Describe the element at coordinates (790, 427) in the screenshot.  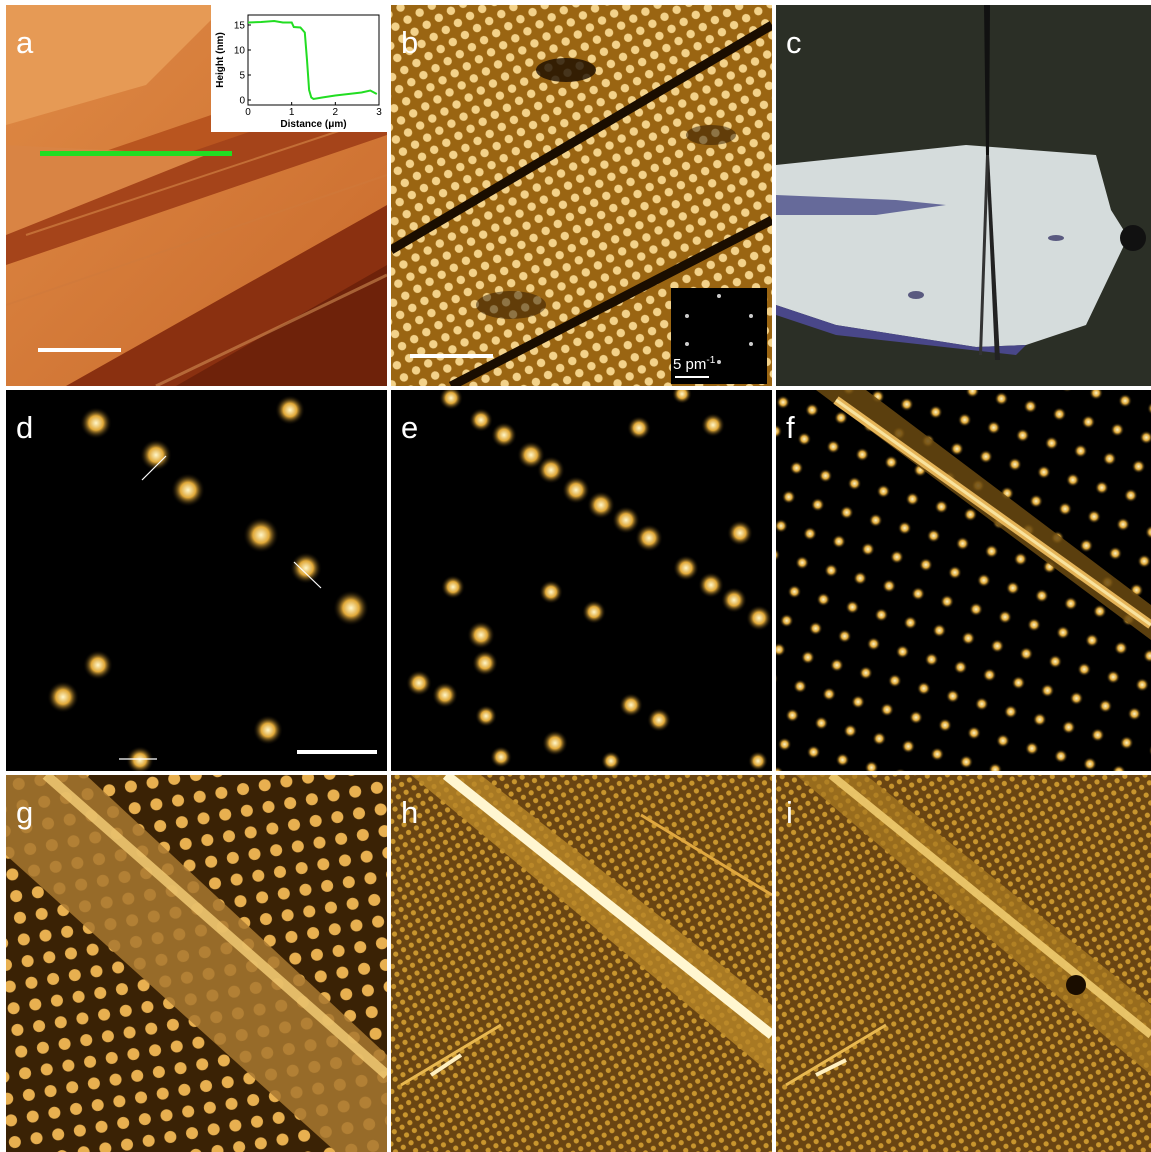
I see `panel-label: f` at that location.